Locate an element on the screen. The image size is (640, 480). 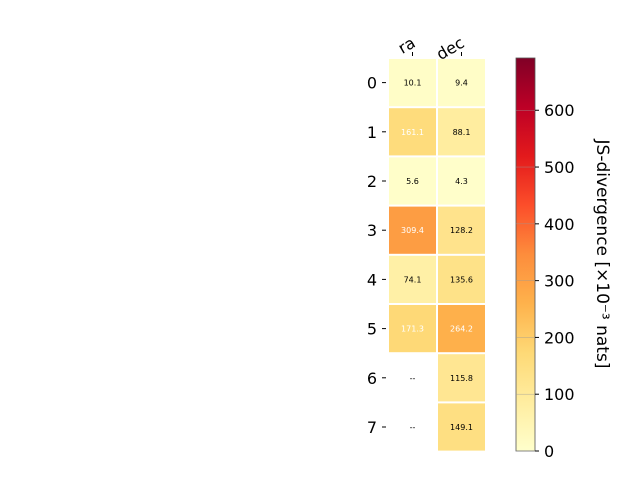
cell-label: 264.2 is located at coordinates (461, 329).